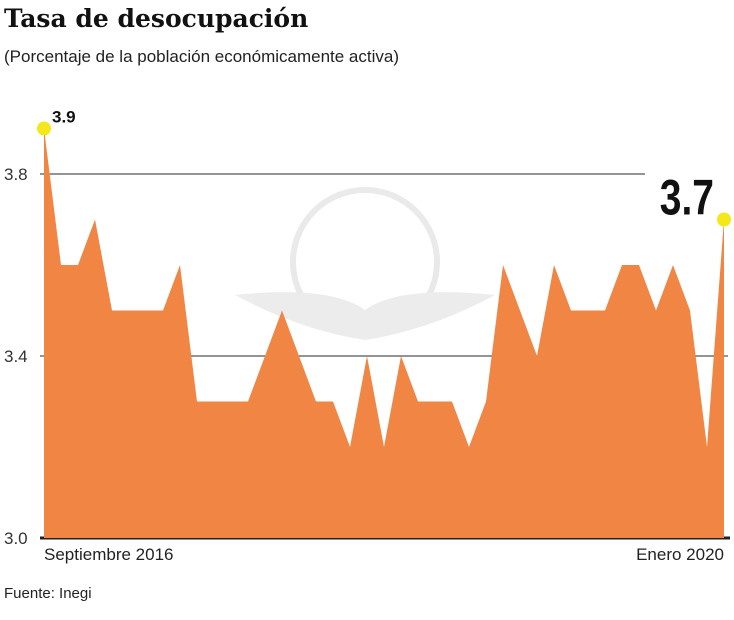 This screenshot has width=734, height=620. I want to click on source-note: Fuente: Inegi, so click(48, 593).